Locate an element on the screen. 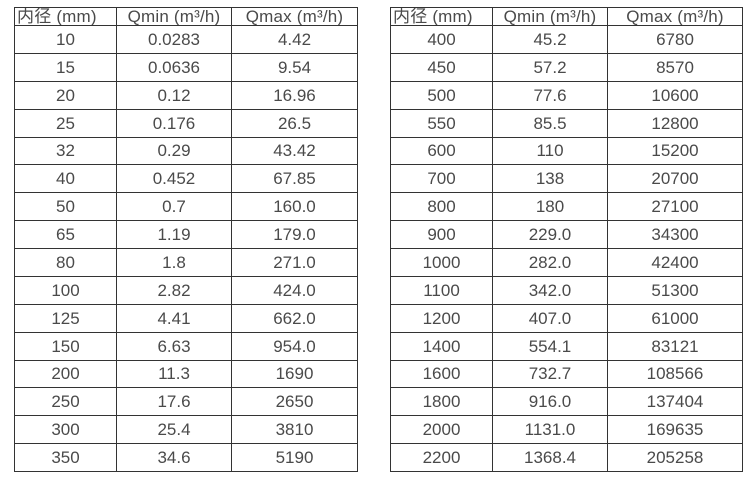 Image resolution: width=750 pixels, height=483 pixels. table-cell: 150 is located at coordinates (65, 346).